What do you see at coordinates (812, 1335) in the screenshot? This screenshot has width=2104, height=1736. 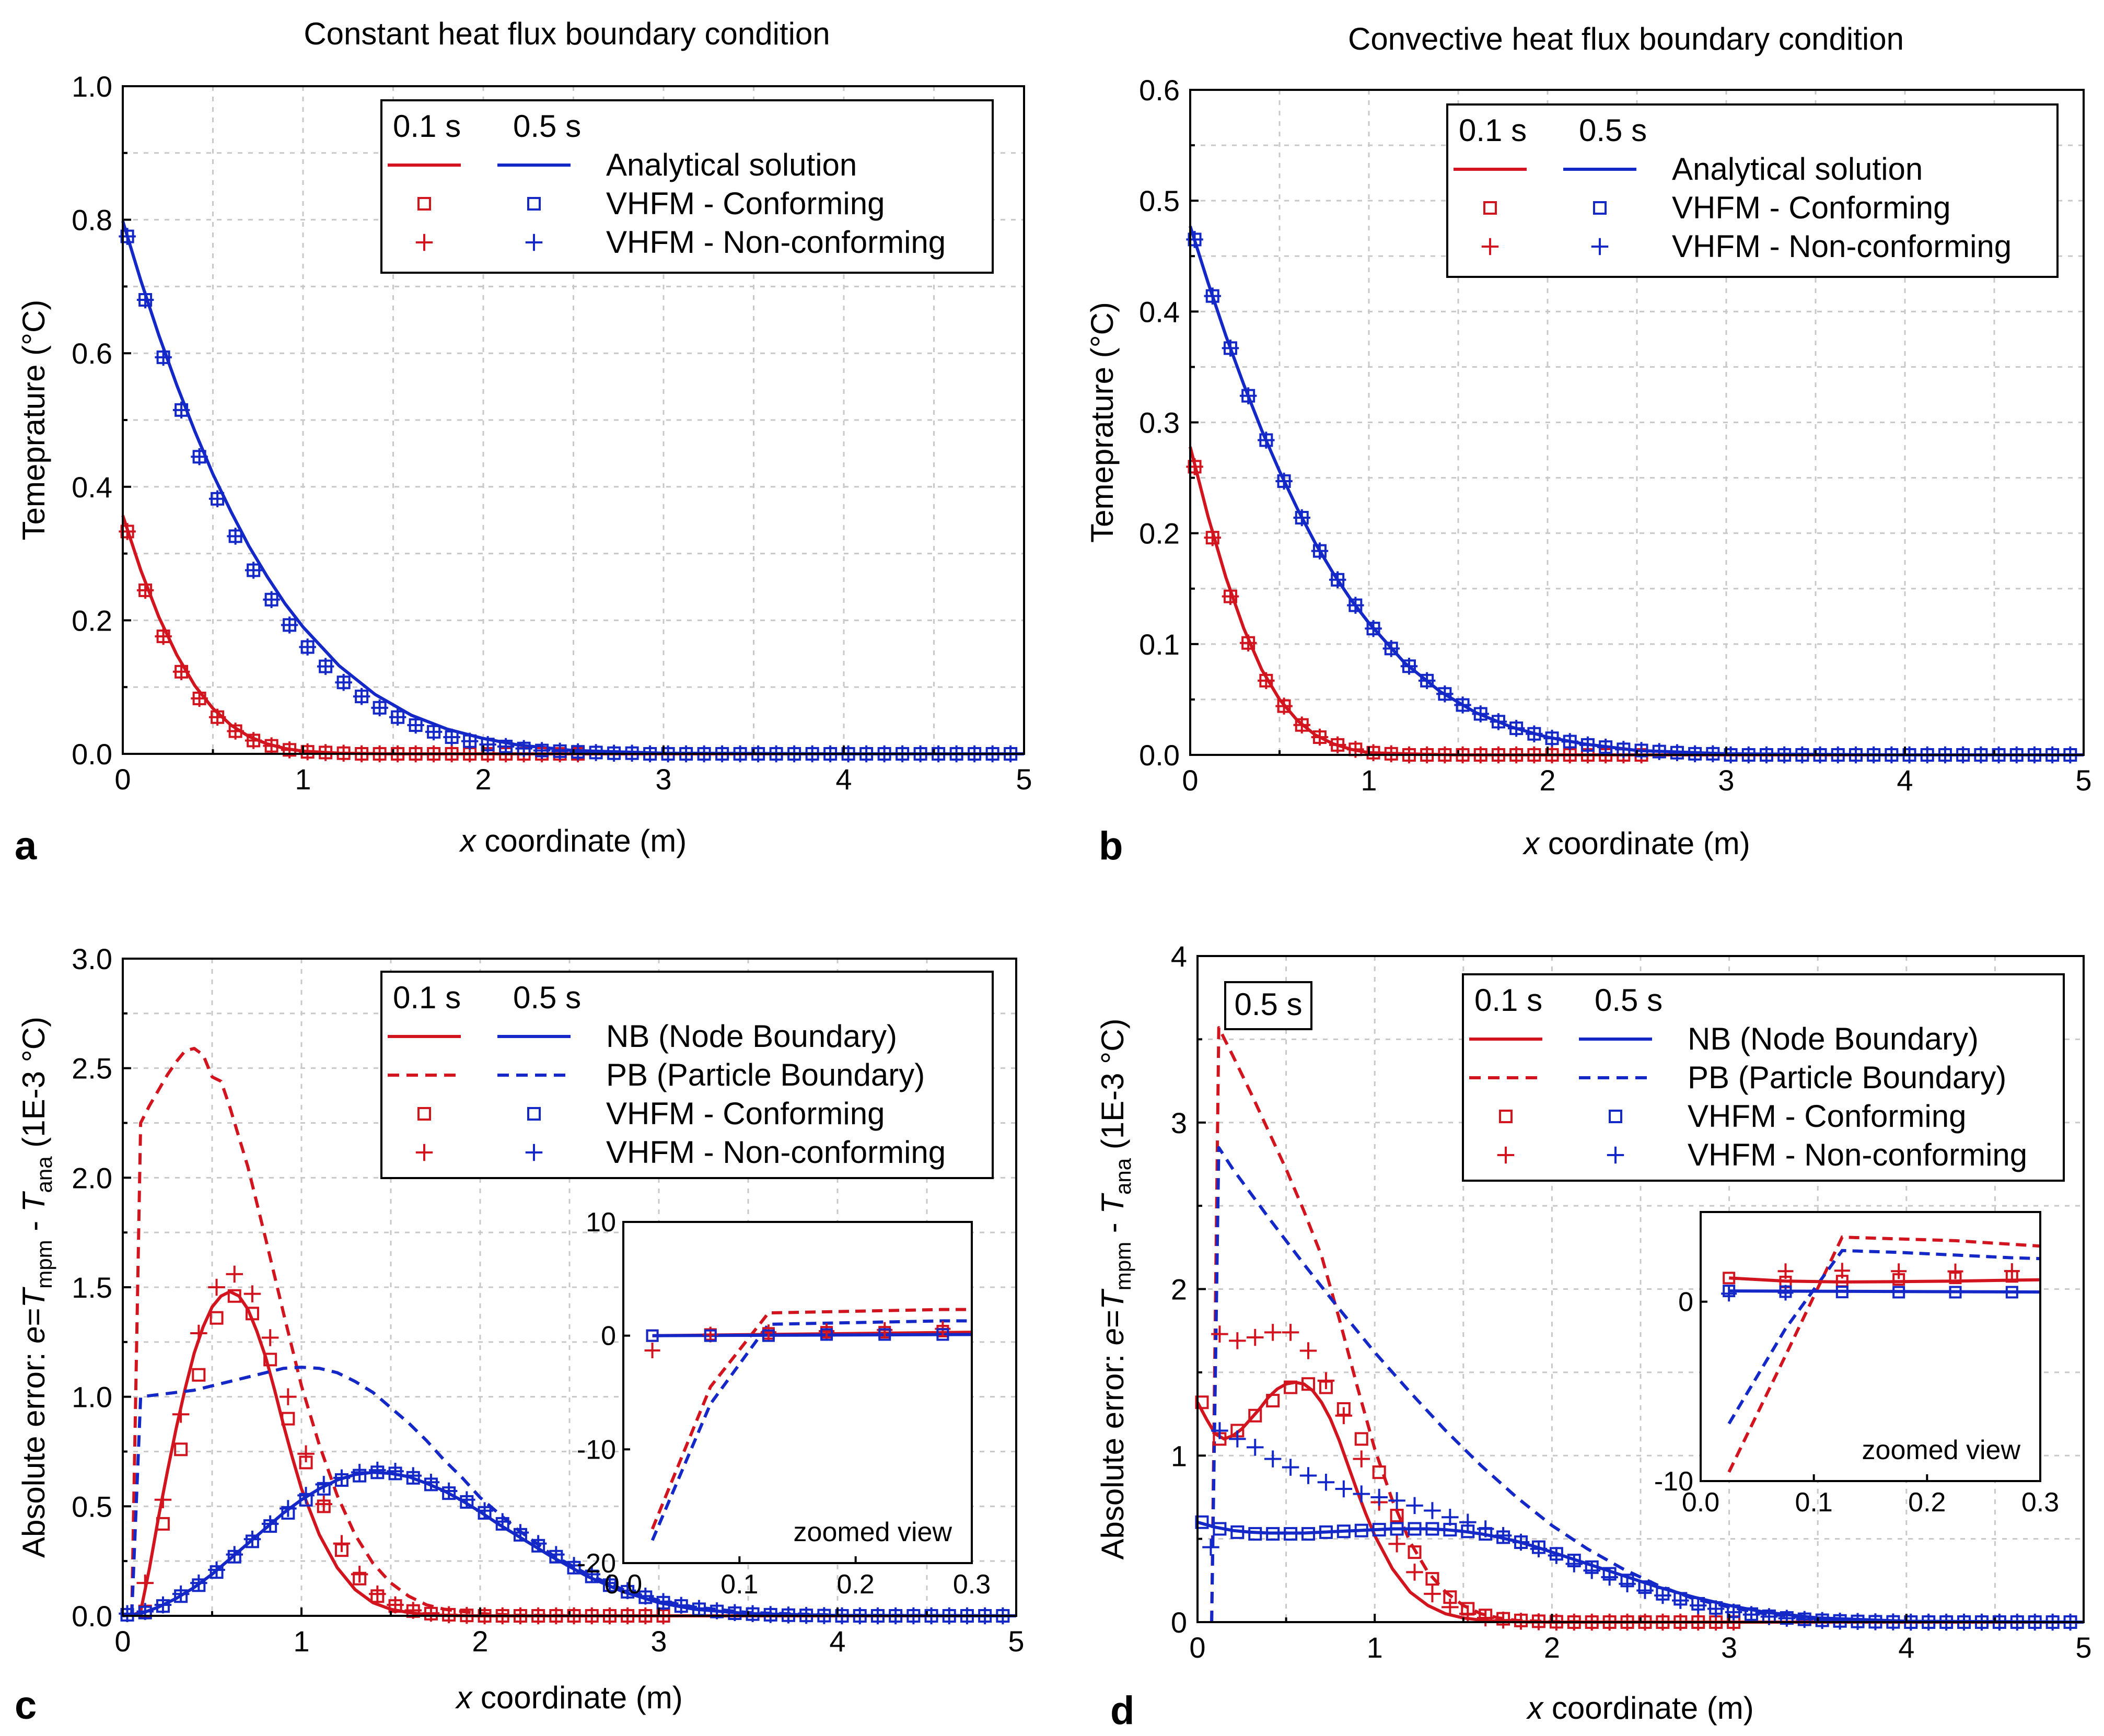 I see `inset-series-line` at bounding box center [812, 1335].